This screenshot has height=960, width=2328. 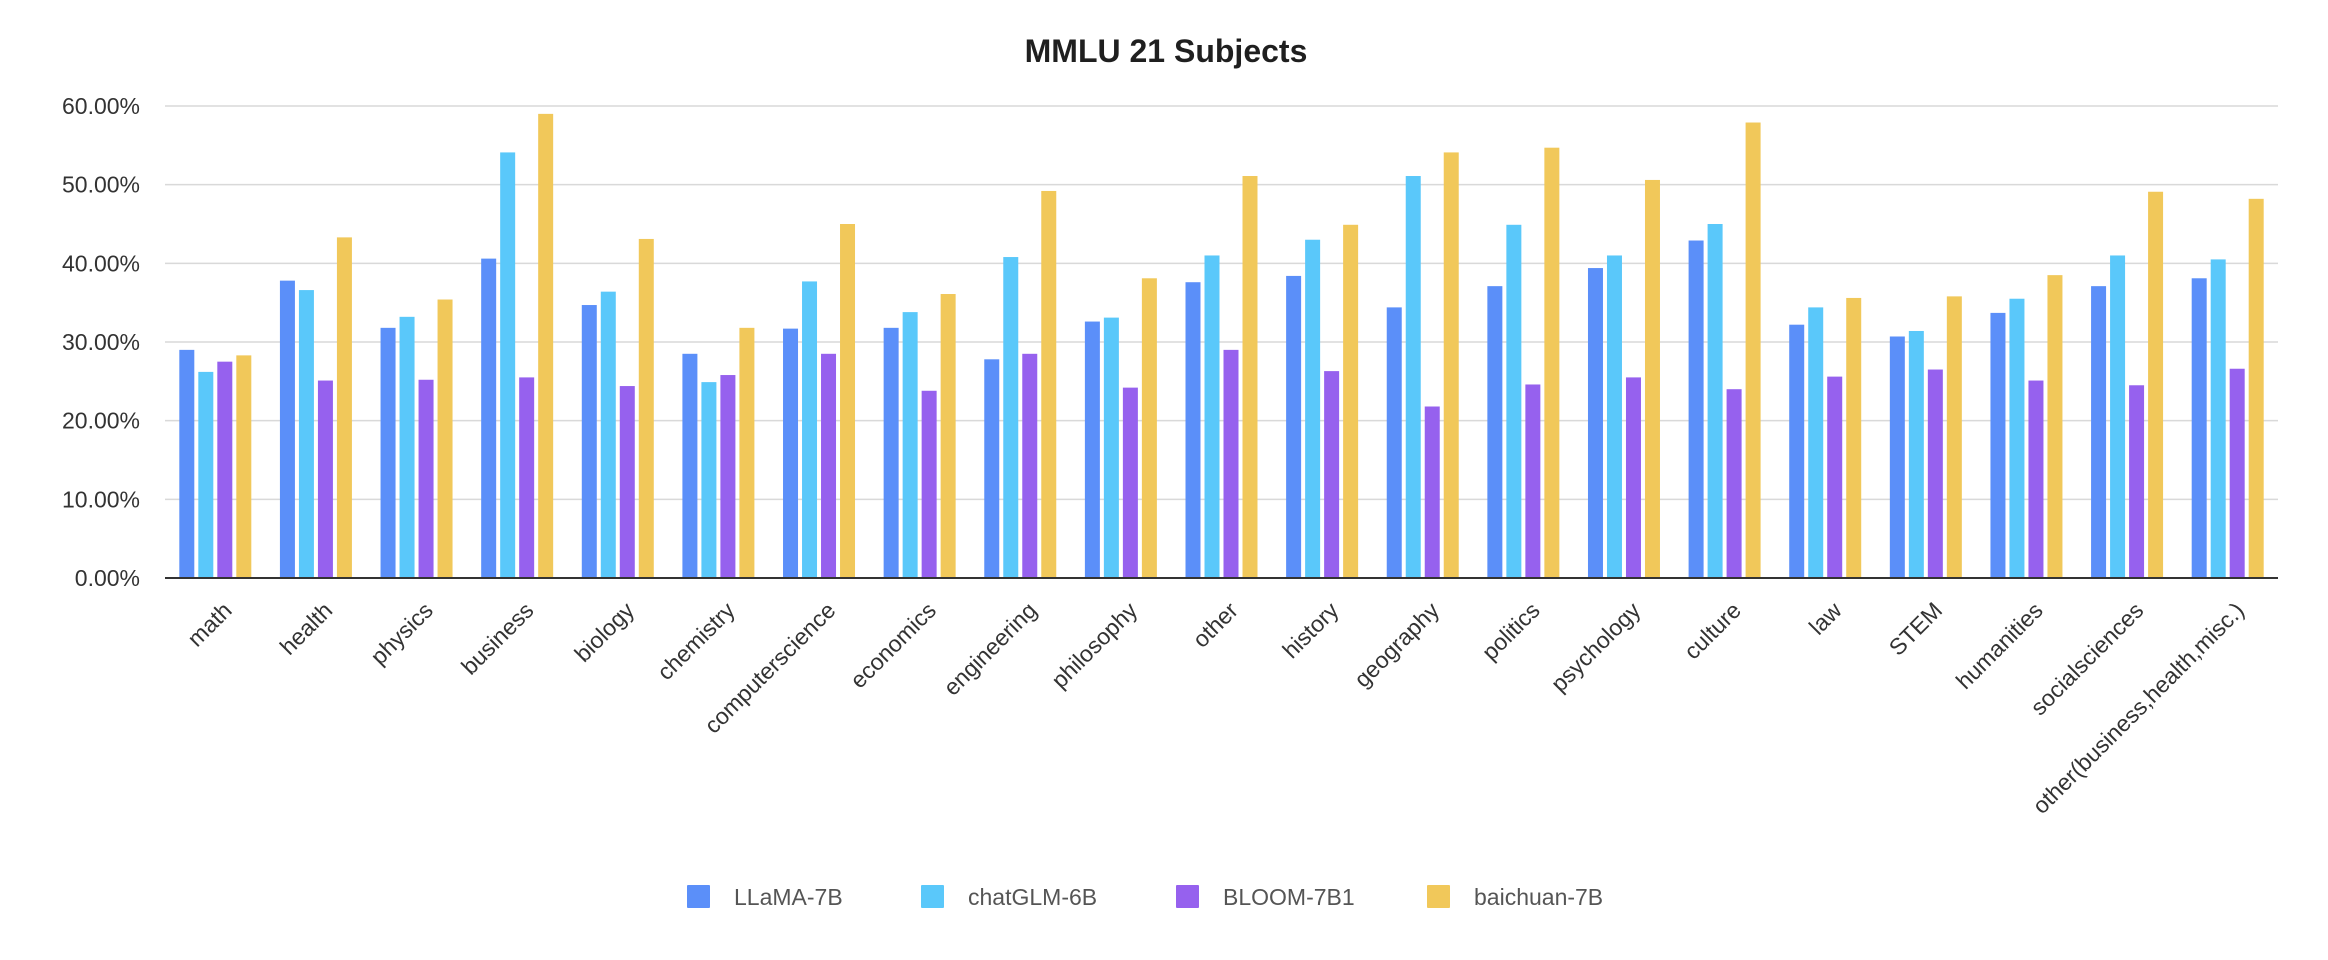 What do you see at coordinates (401, 633) in the screenshot?
I see `x-tick-label: physics` at bounding box center [401, 633].